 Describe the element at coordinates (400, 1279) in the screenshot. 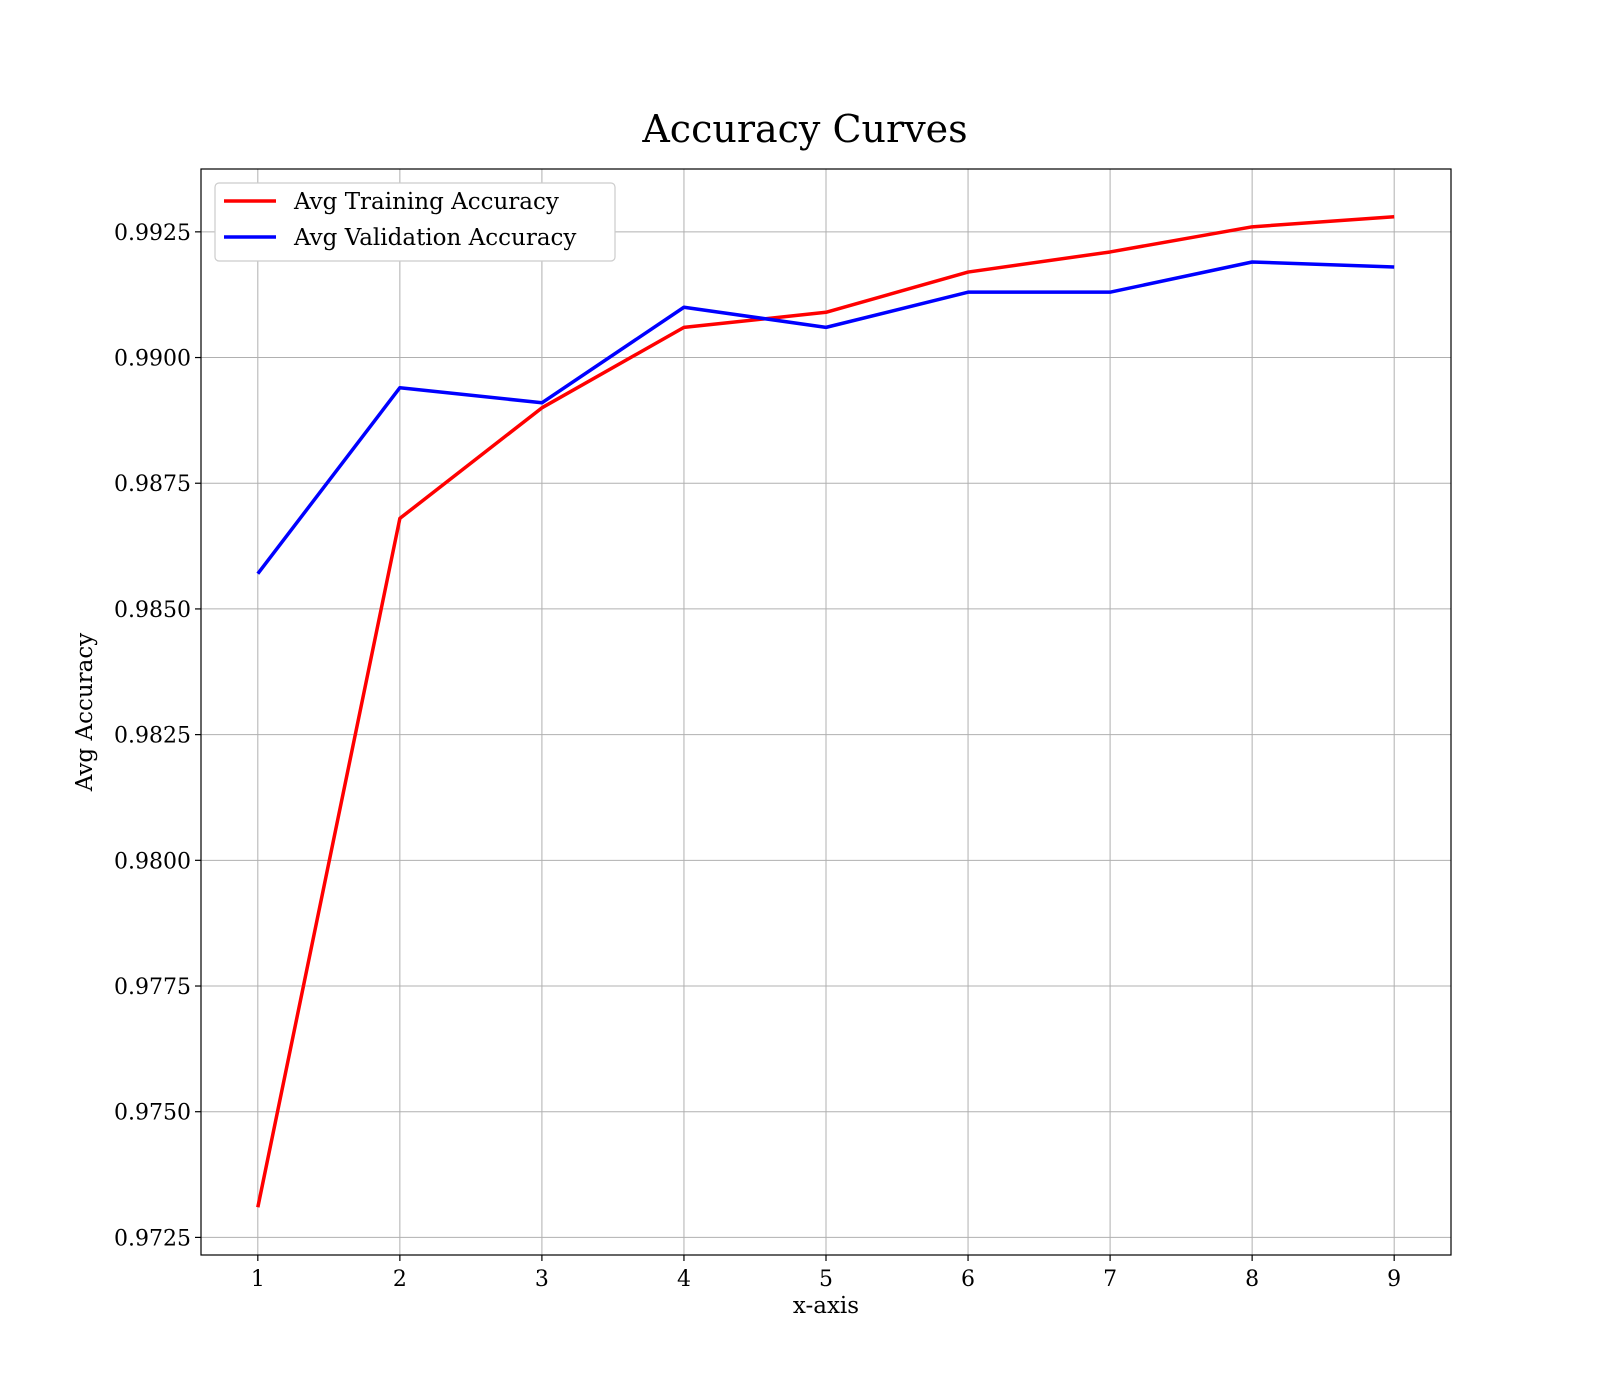

I see `x-tick-label: 2` at that location.